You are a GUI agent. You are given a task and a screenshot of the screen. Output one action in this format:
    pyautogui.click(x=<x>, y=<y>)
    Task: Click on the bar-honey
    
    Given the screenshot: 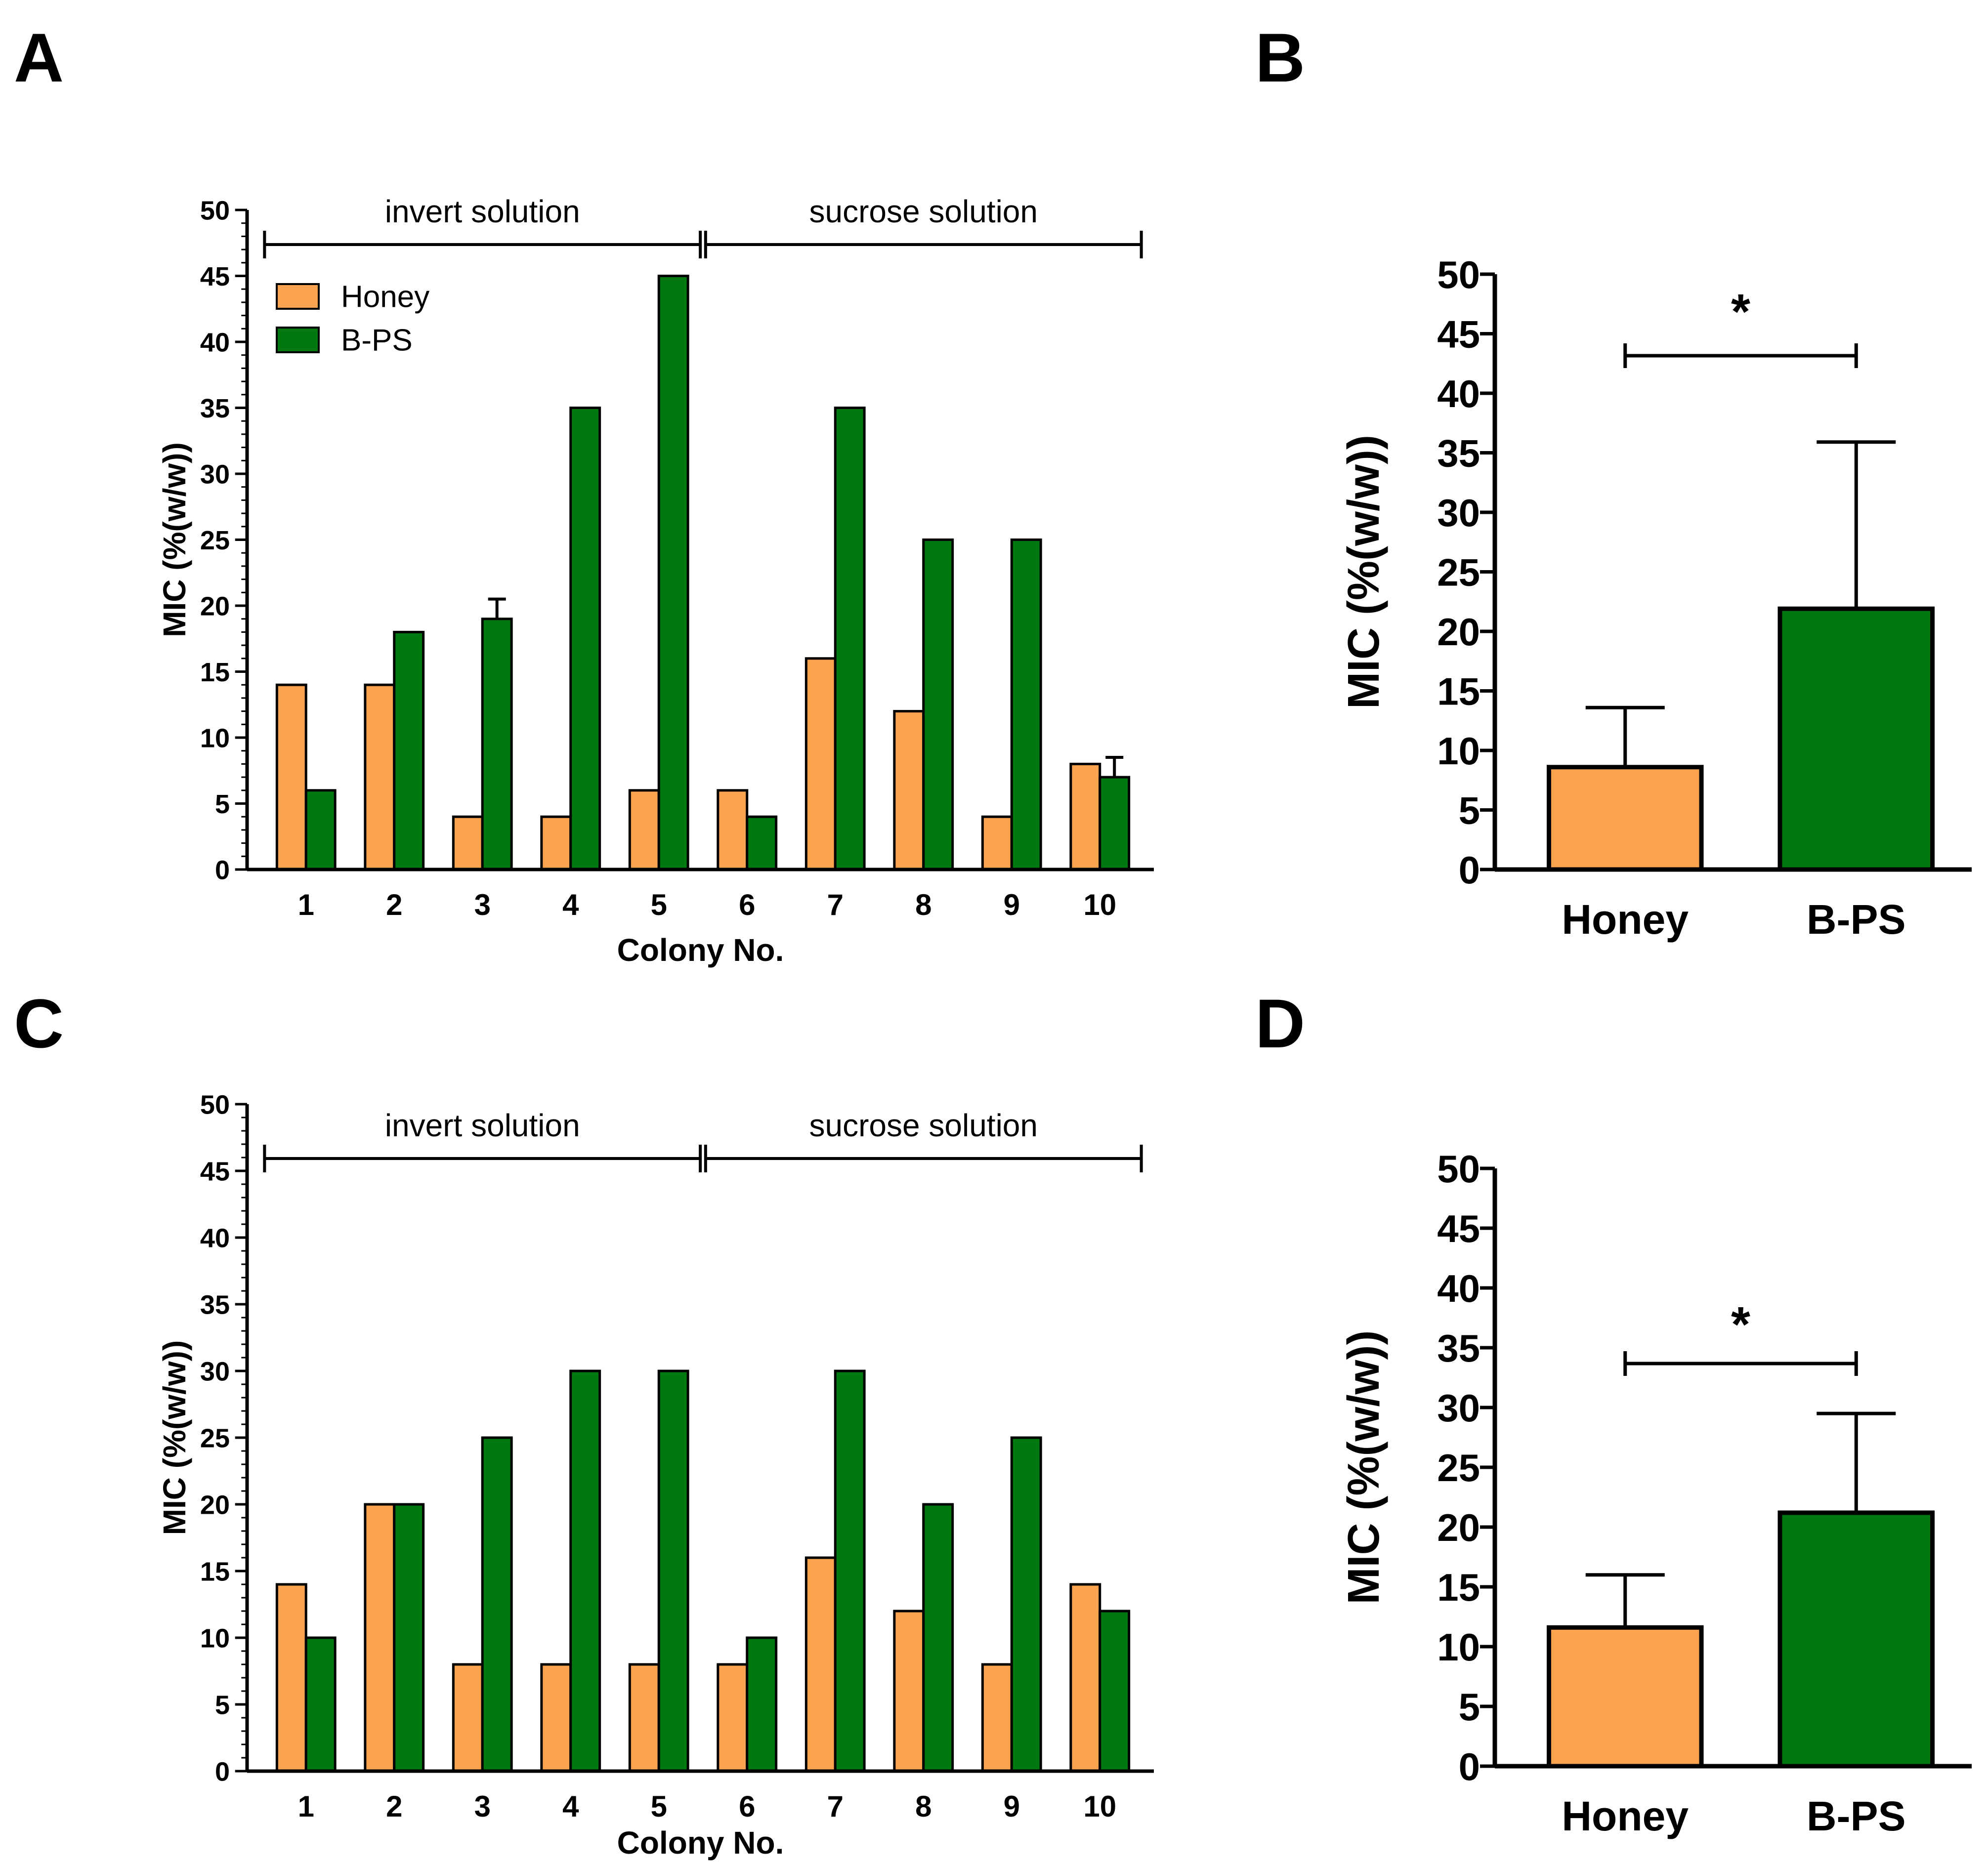 What is the action you would take?
    pyautogui.click(x=1625, y=1697)
    